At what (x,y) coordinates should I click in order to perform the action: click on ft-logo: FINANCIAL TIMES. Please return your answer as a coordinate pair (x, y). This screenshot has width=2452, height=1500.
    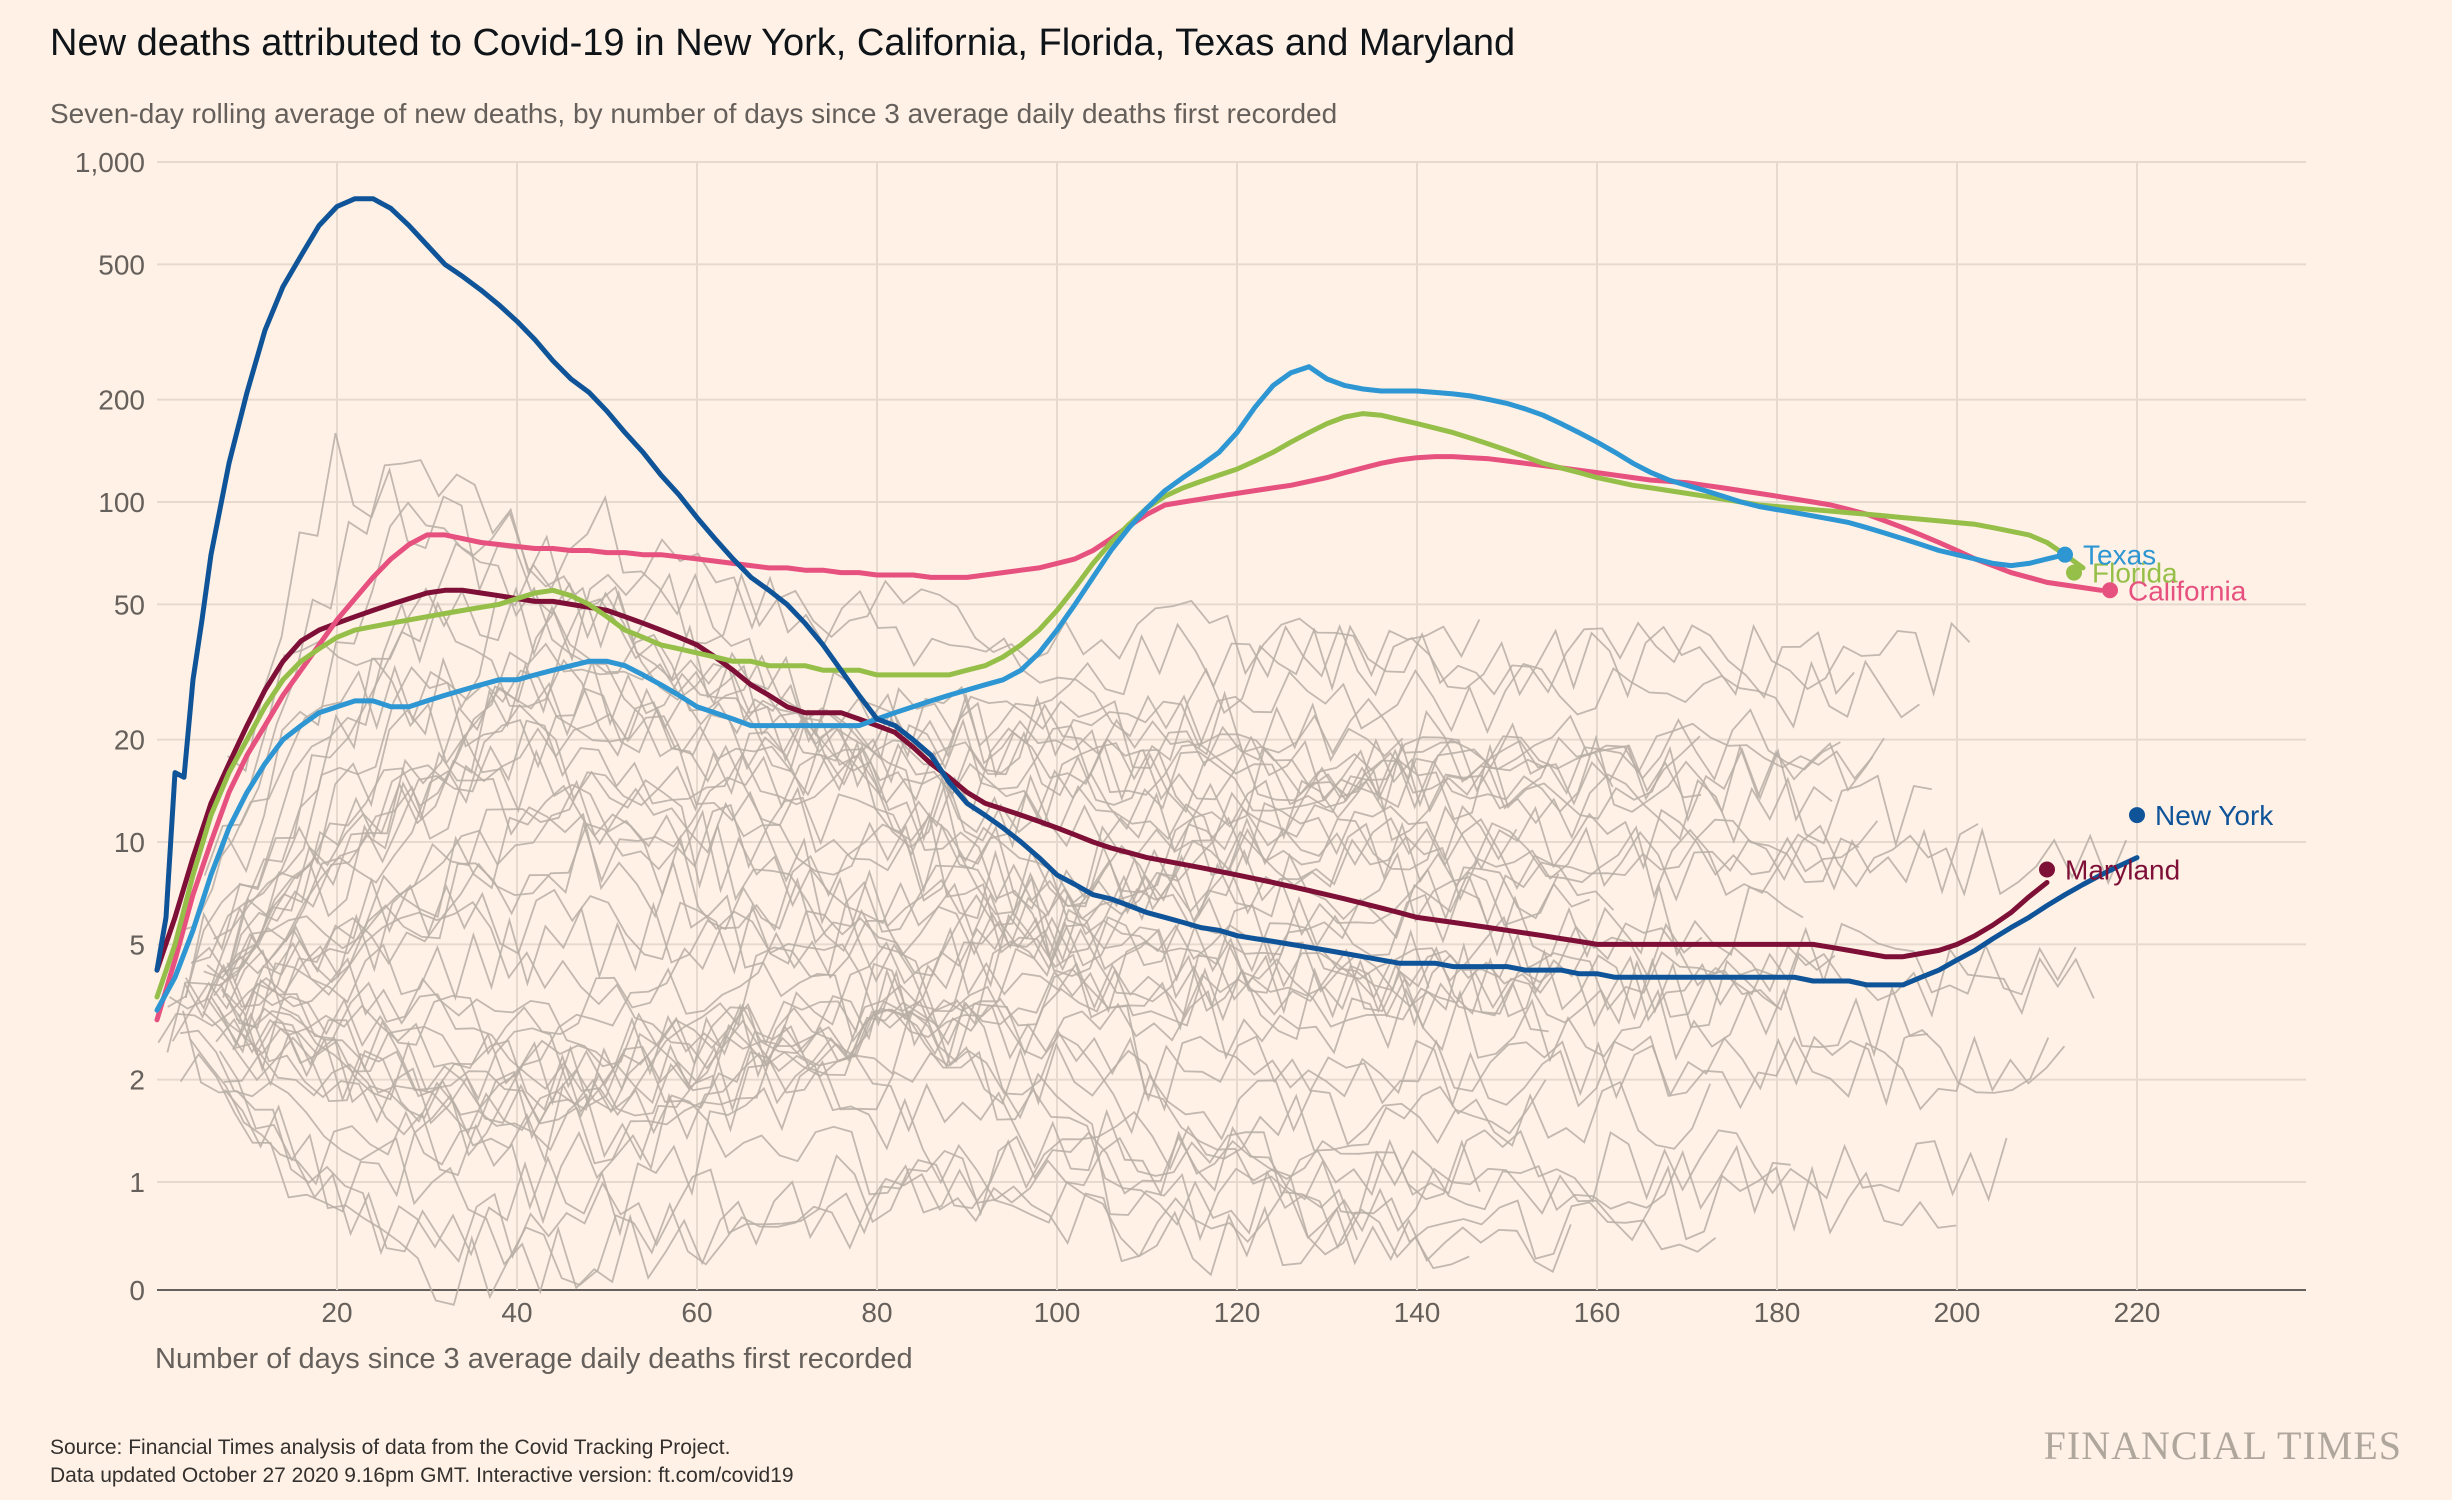
    Looking at the image, I should click on (2222, 1445).